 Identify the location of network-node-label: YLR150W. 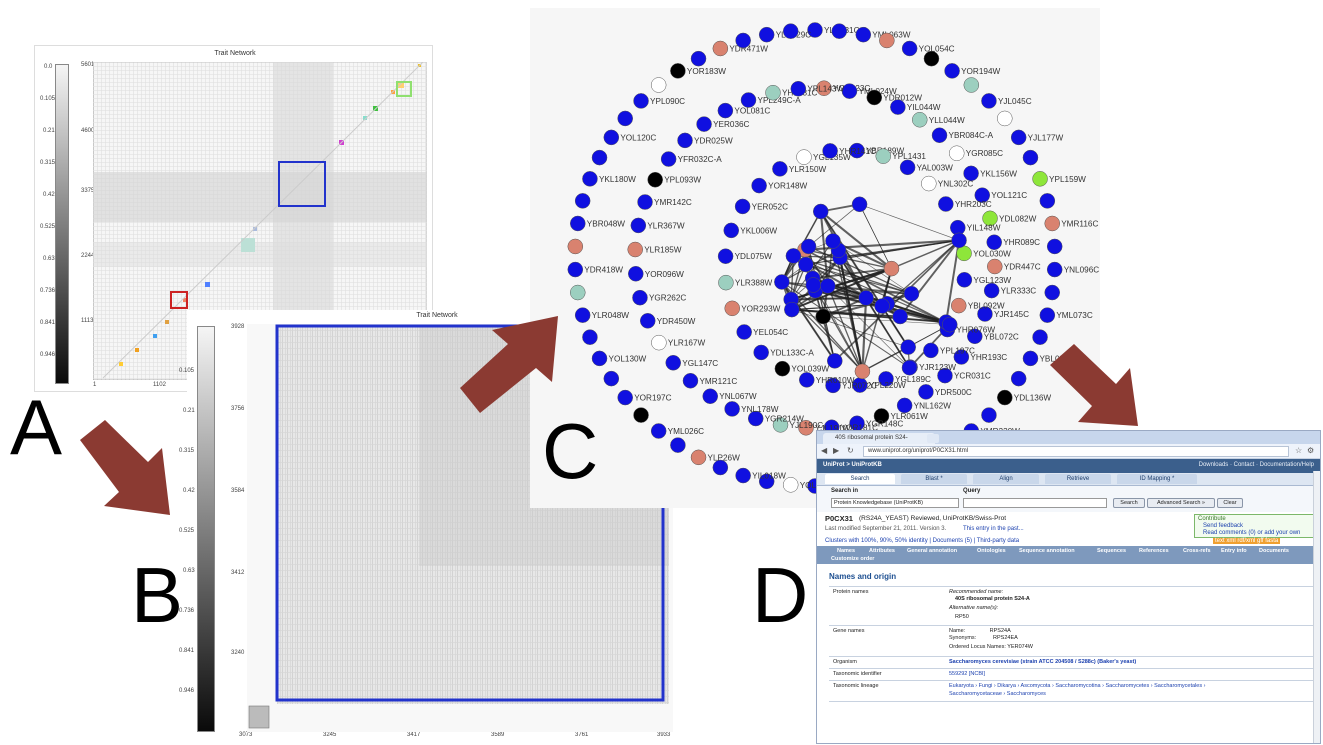
(808, 169).